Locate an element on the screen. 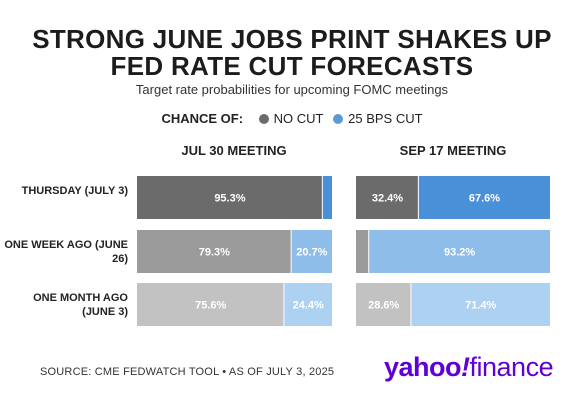  label-sep17-one-week-ago-25bps-cut: 93.2% is located at coordinates (459, 253).